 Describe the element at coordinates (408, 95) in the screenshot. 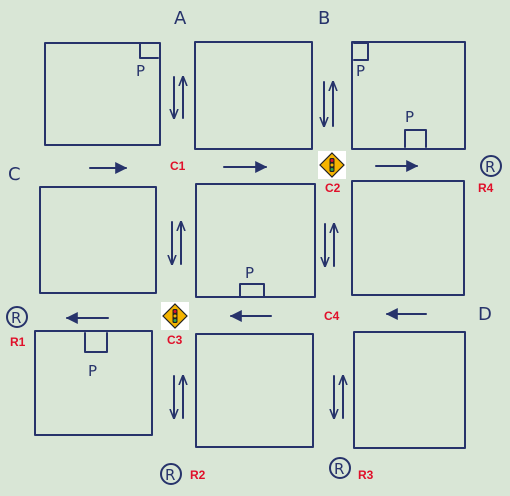

I see `block-top-right` at that location.